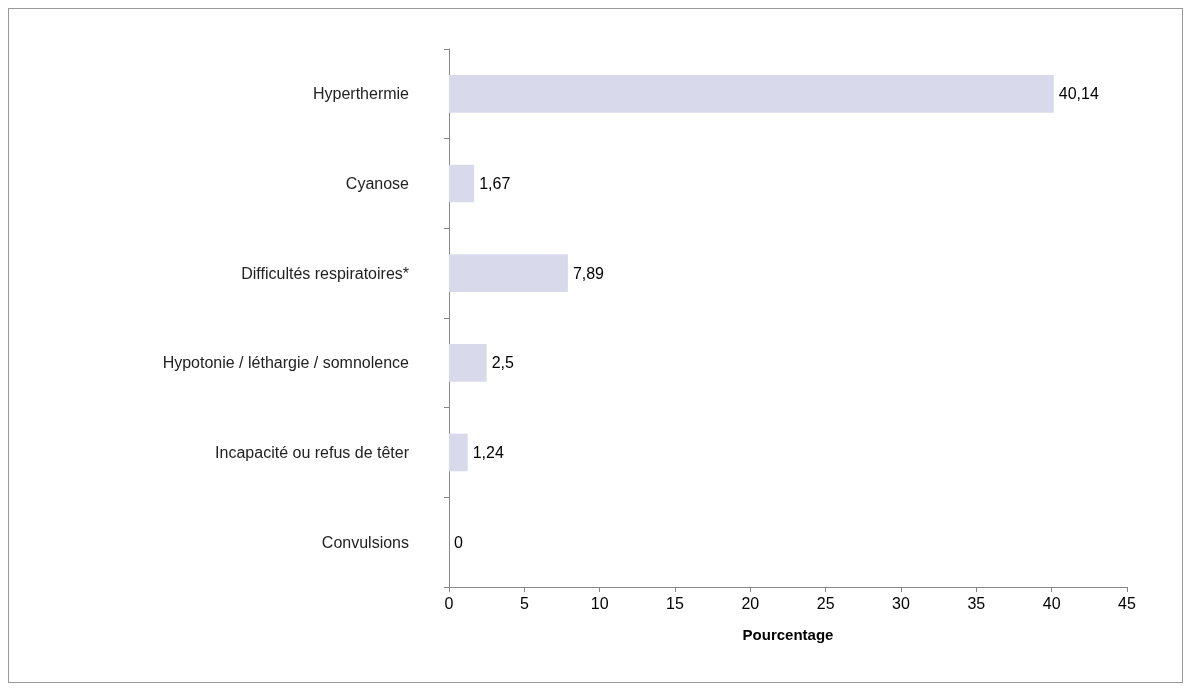  I want to click on x-tick-label: 0, so click(449, 603).